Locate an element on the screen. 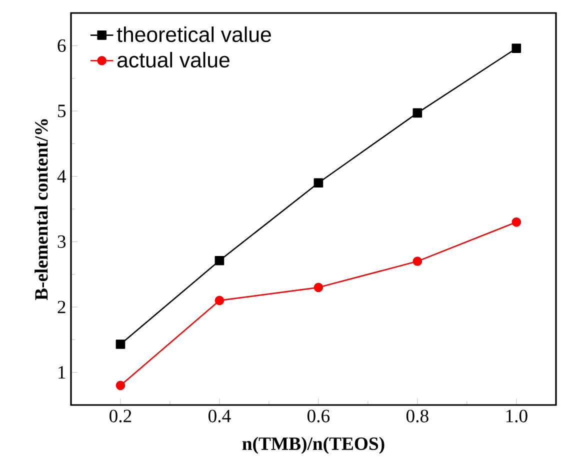 The width and height of the screenshot is (561, 472). x-tick-label: 0.8 is located at coordinates (417, 416).